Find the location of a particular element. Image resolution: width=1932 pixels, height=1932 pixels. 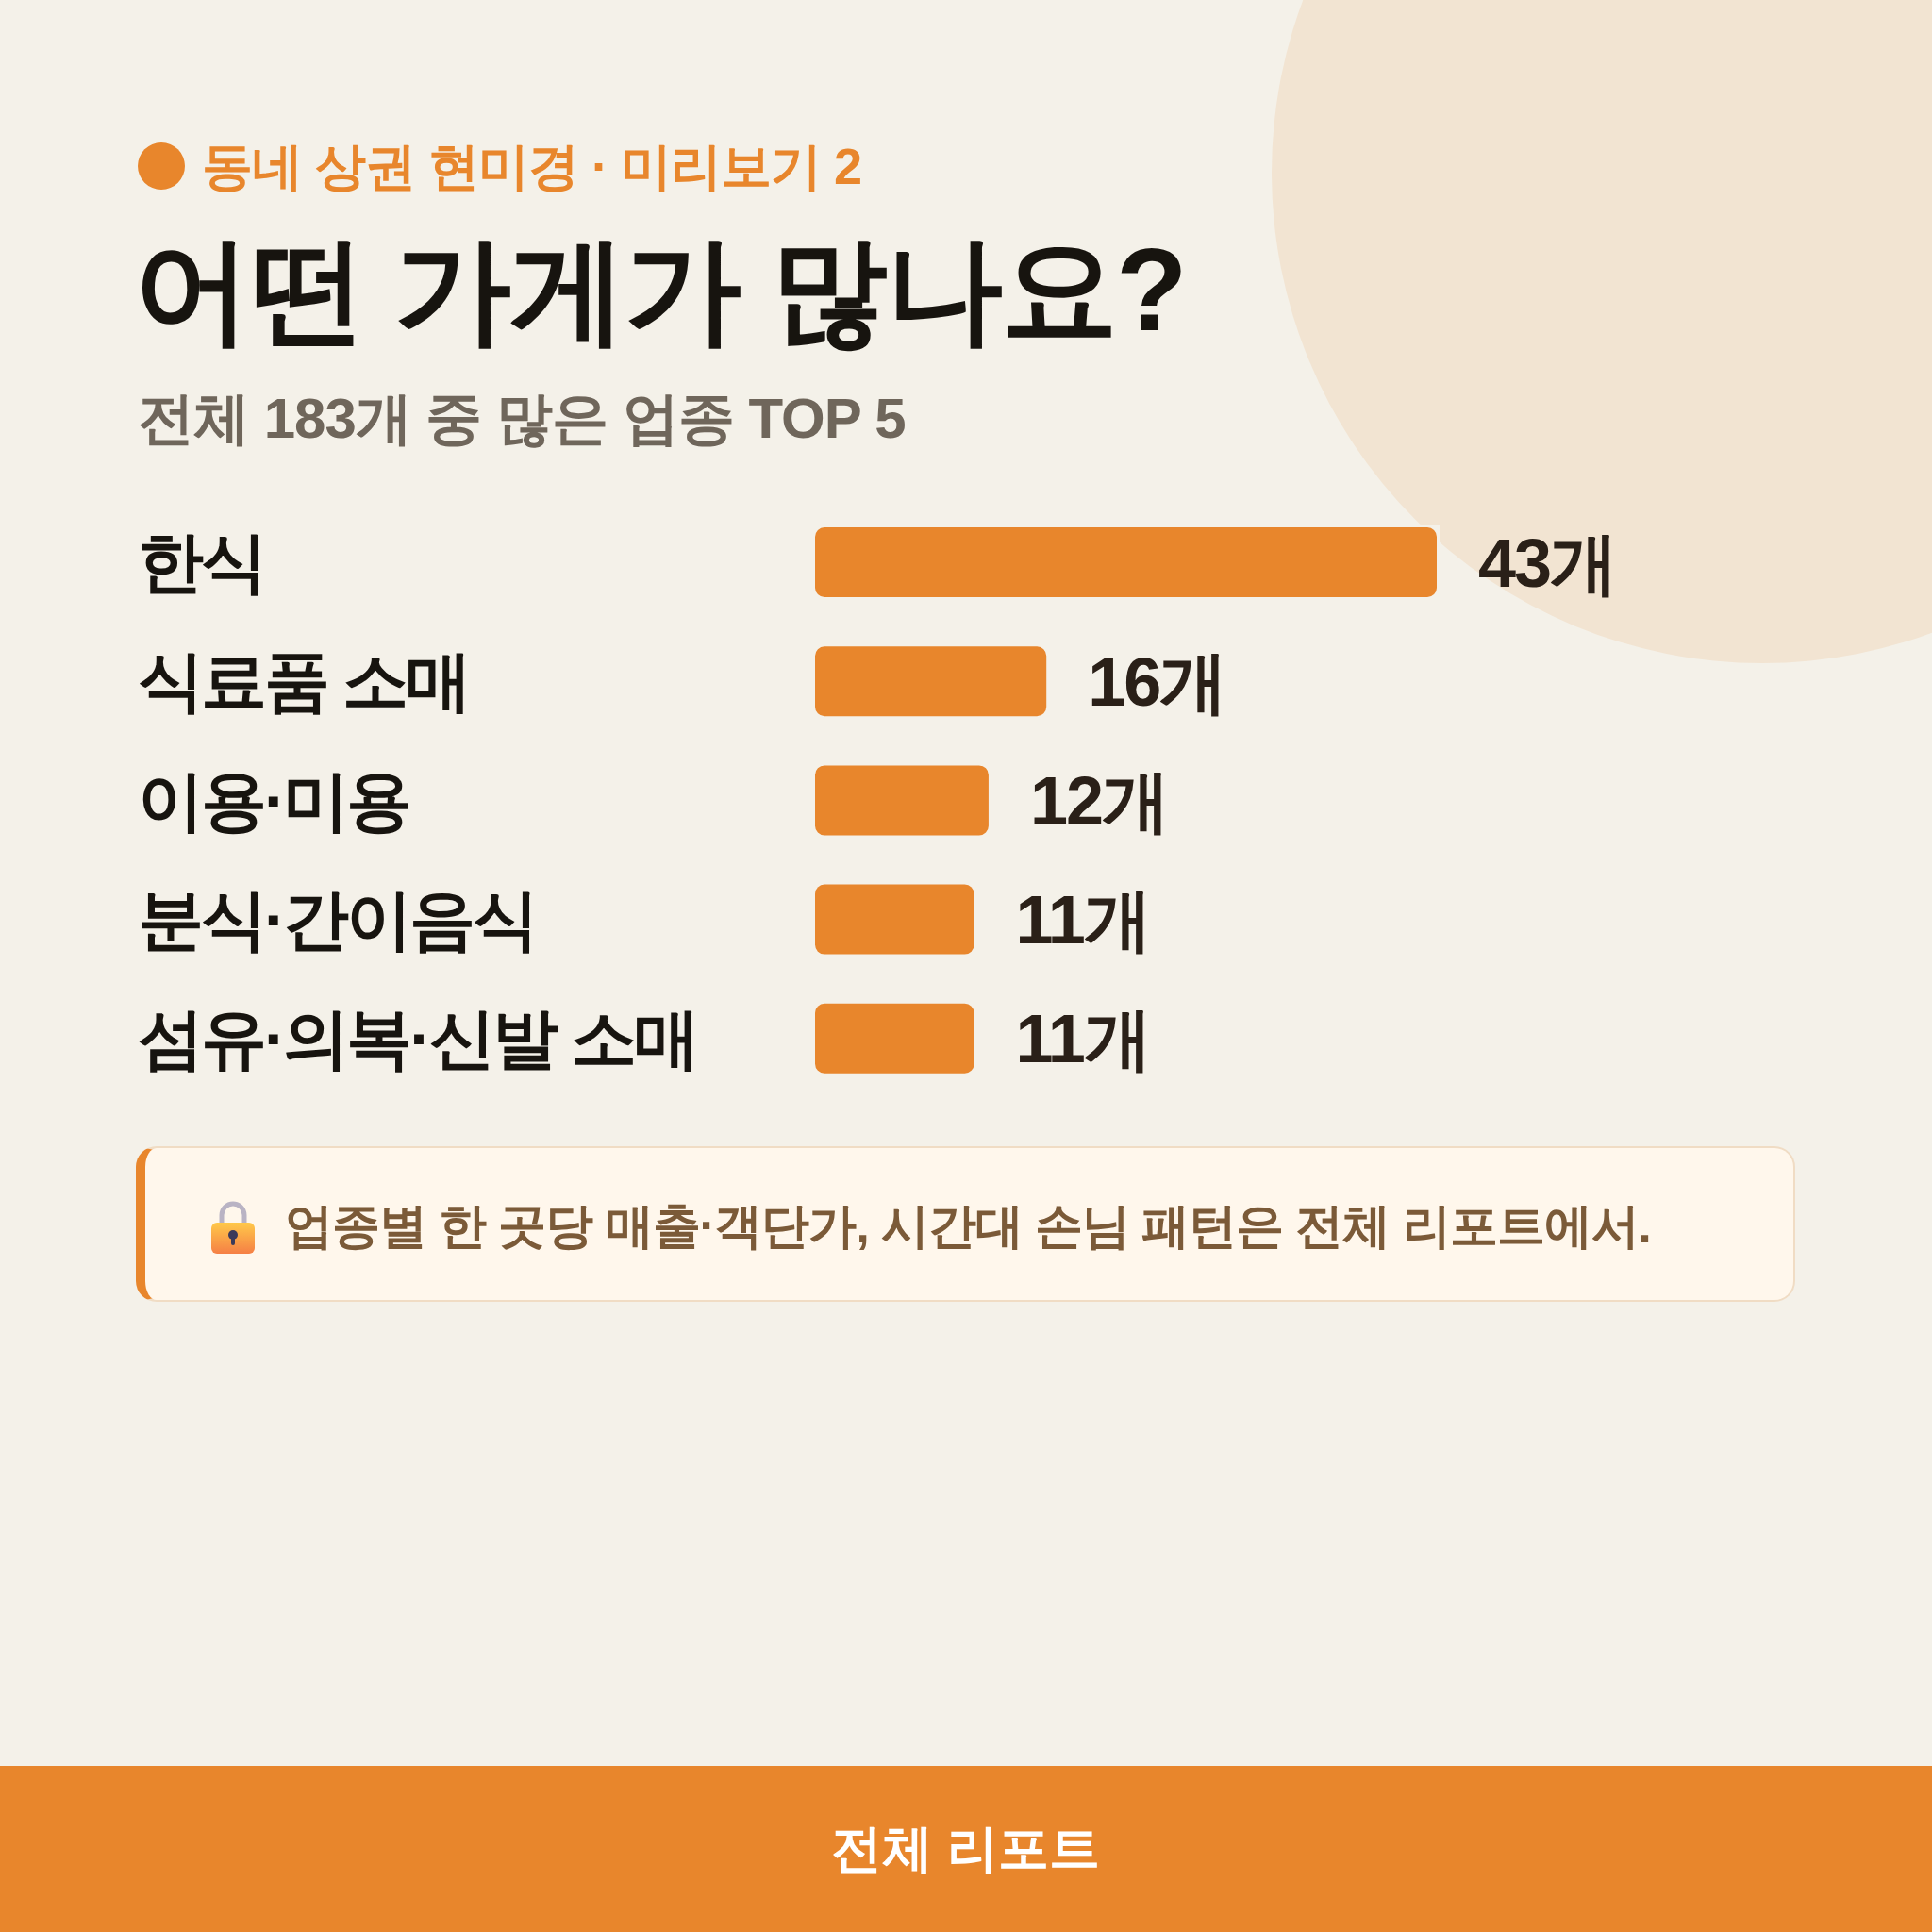

text: 동네 상권 현미경 · 미리보기 2 is located at coordinates (532, 167).